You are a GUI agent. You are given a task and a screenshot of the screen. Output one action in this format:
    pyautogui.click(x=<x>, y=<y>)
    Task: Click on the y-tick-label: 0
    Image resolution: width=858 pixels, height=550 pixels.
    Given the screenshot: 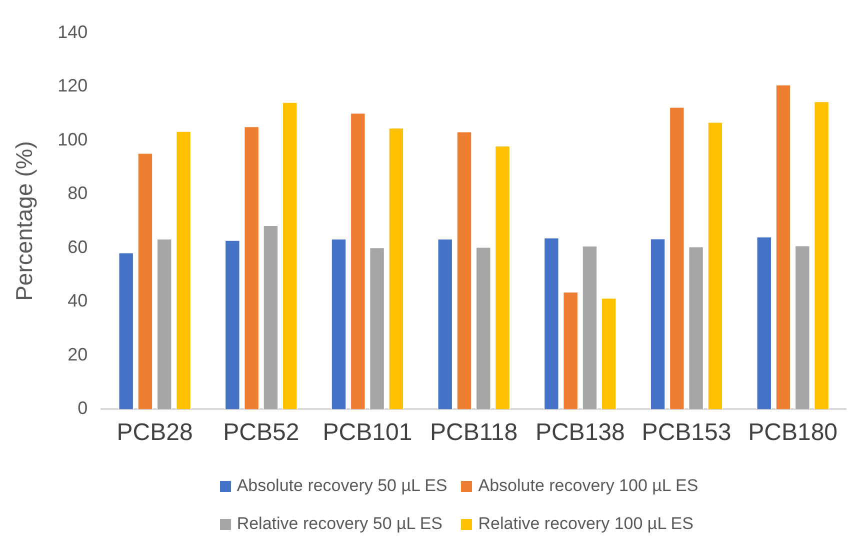 What is the action you would take?
    pyautogui.click(x=83, y=408)
    